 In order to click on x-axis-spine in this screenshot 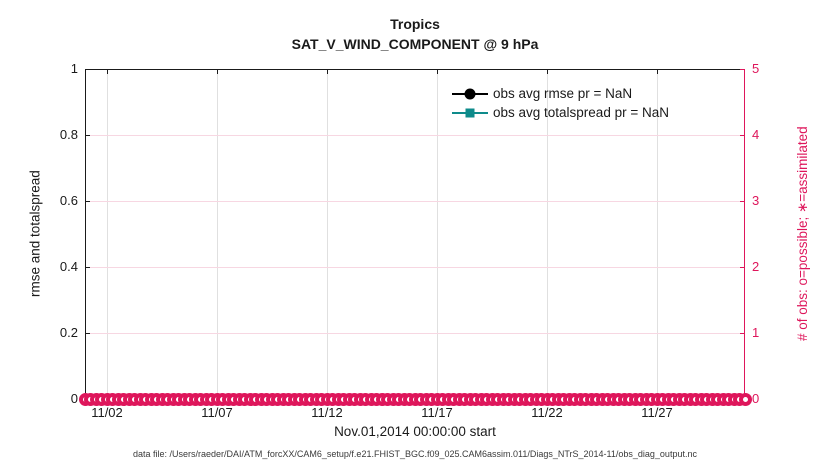, I will do `click(415, 398)`.